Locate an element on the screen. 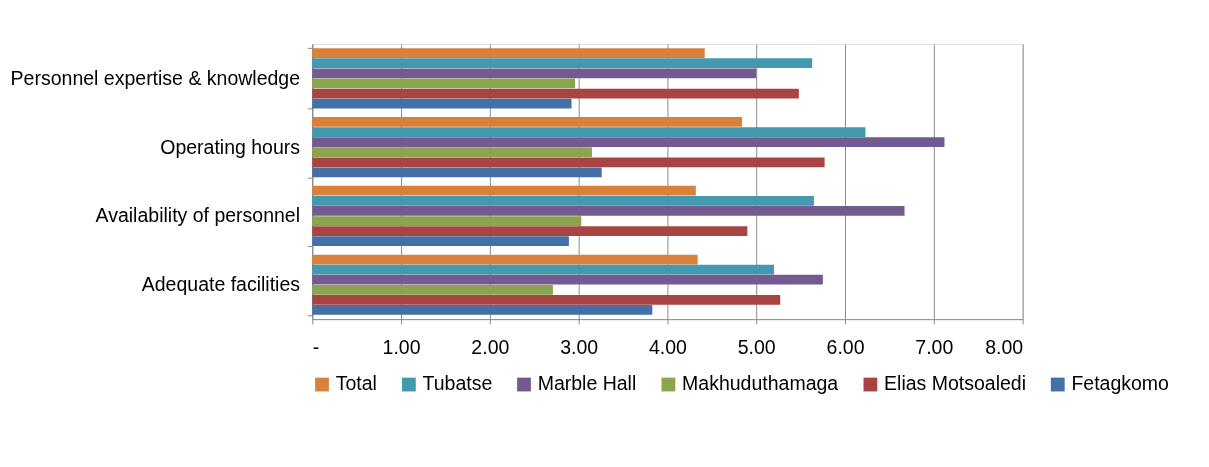  x-tick-label: 8.00 is located at coordinates (1004, 346).